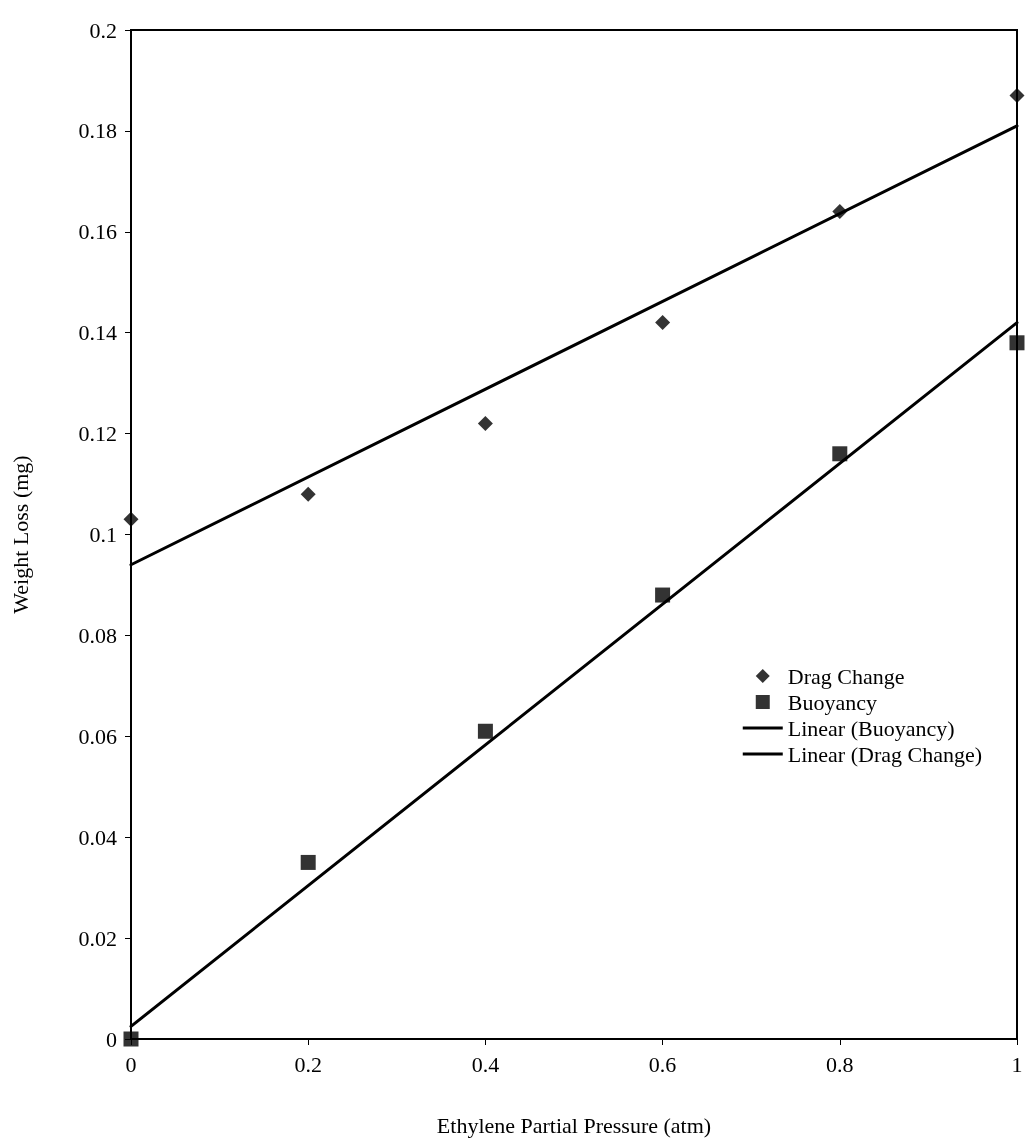 The height and width of the screenshot is (1148, 1027). Describe the element at coordinates (131, 1064) in the screenshot. I see `x-tick-label: 0` at that location.